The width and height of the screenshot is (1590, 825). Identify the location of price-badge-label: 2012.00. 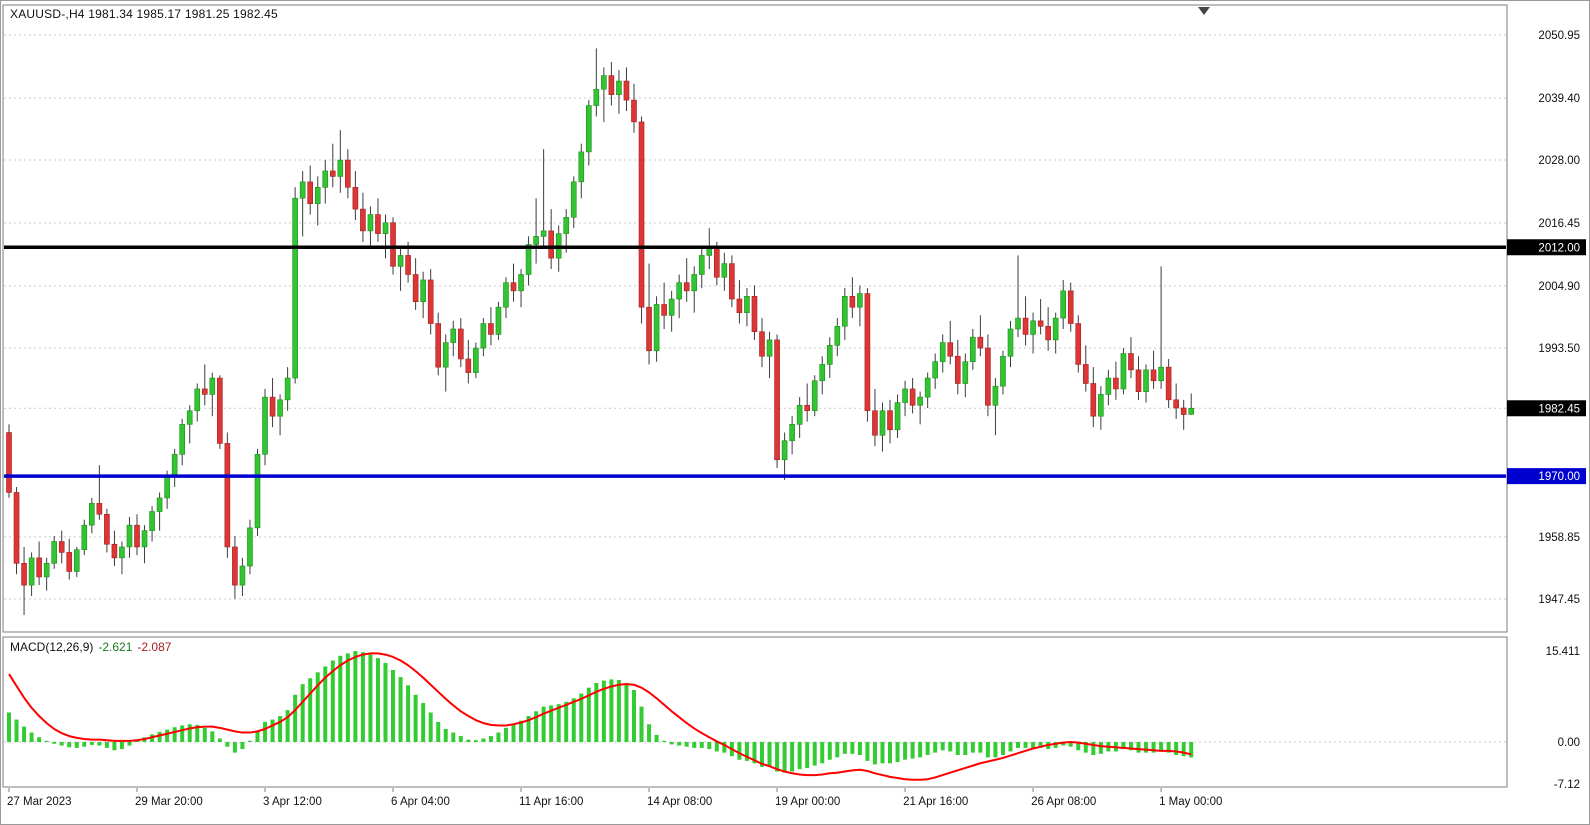
(1559, 248).